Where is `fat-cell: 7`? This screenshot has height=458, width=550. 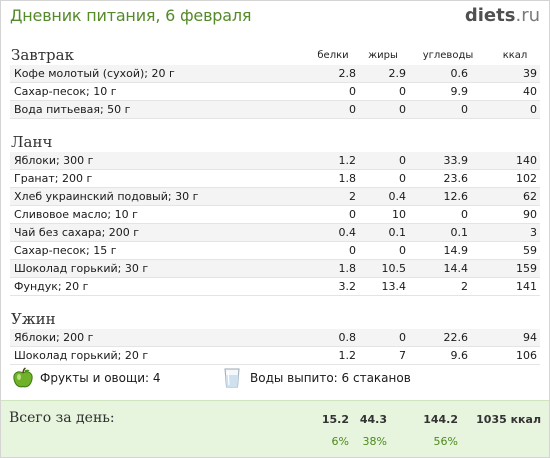 fat-cell: 7 is located at coordinates (402, 355).